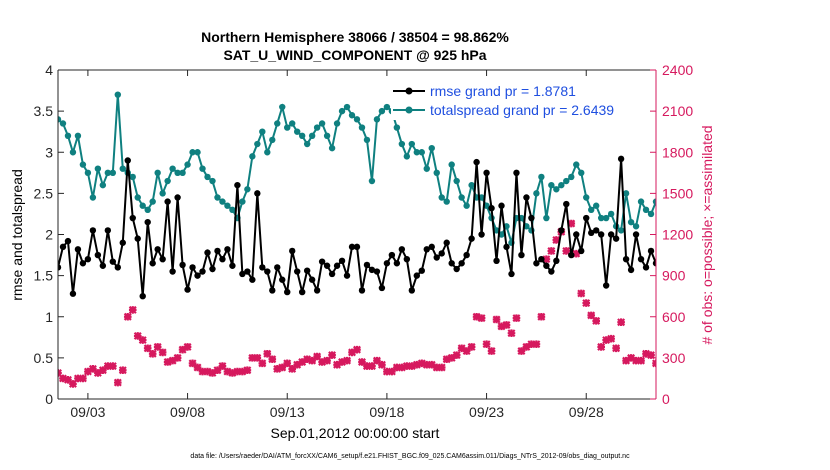 This screenshot has width=830, height=470. I want to click on y-right-tick-label: 0, so click(666, 399).